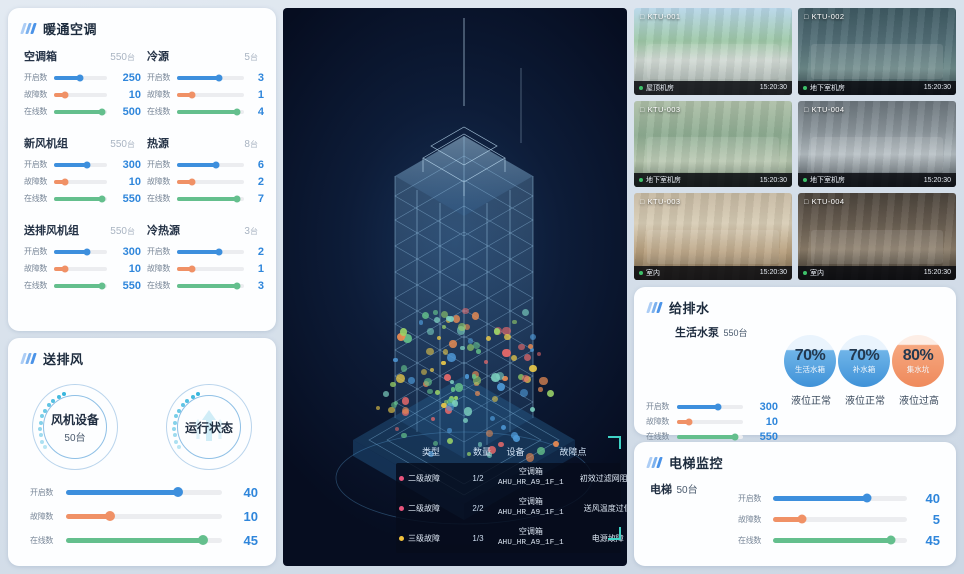 The height and width of the screenshot is (574, 964). What do you see at coordinates (607, 538) in the screenshot?
I see `alarm-point: 电源故障` at bounding box center [607, 538].